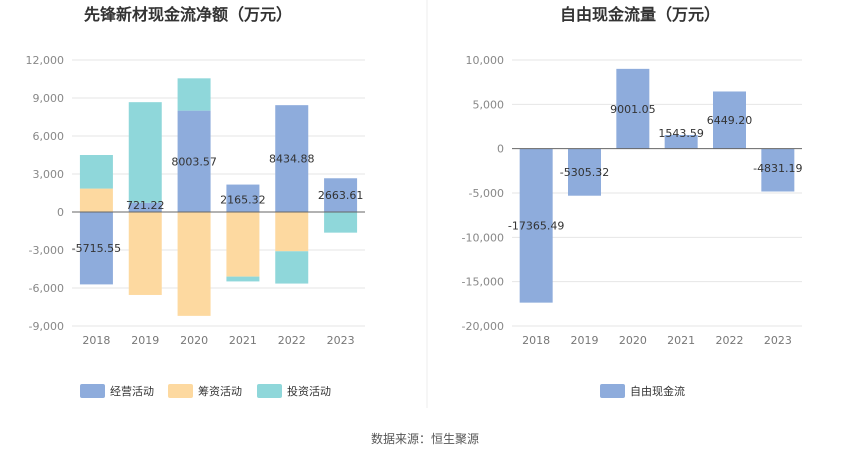 Image resolution: width=850 pixels, height=463 pixels. I want to click on data-label: 6449.20, so click(730, 120).